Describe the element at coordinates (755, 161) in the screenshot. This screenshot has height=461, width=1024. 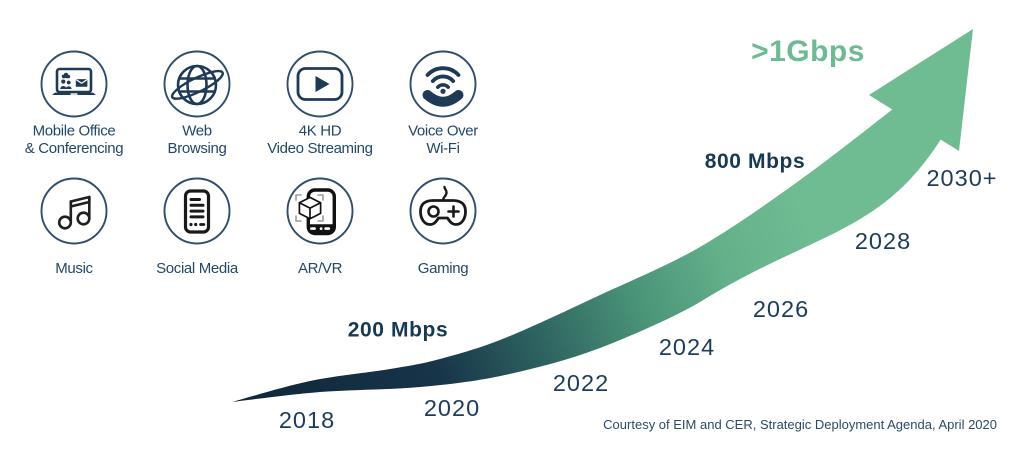
I see `svg-text: 800 Mbps` at that location.